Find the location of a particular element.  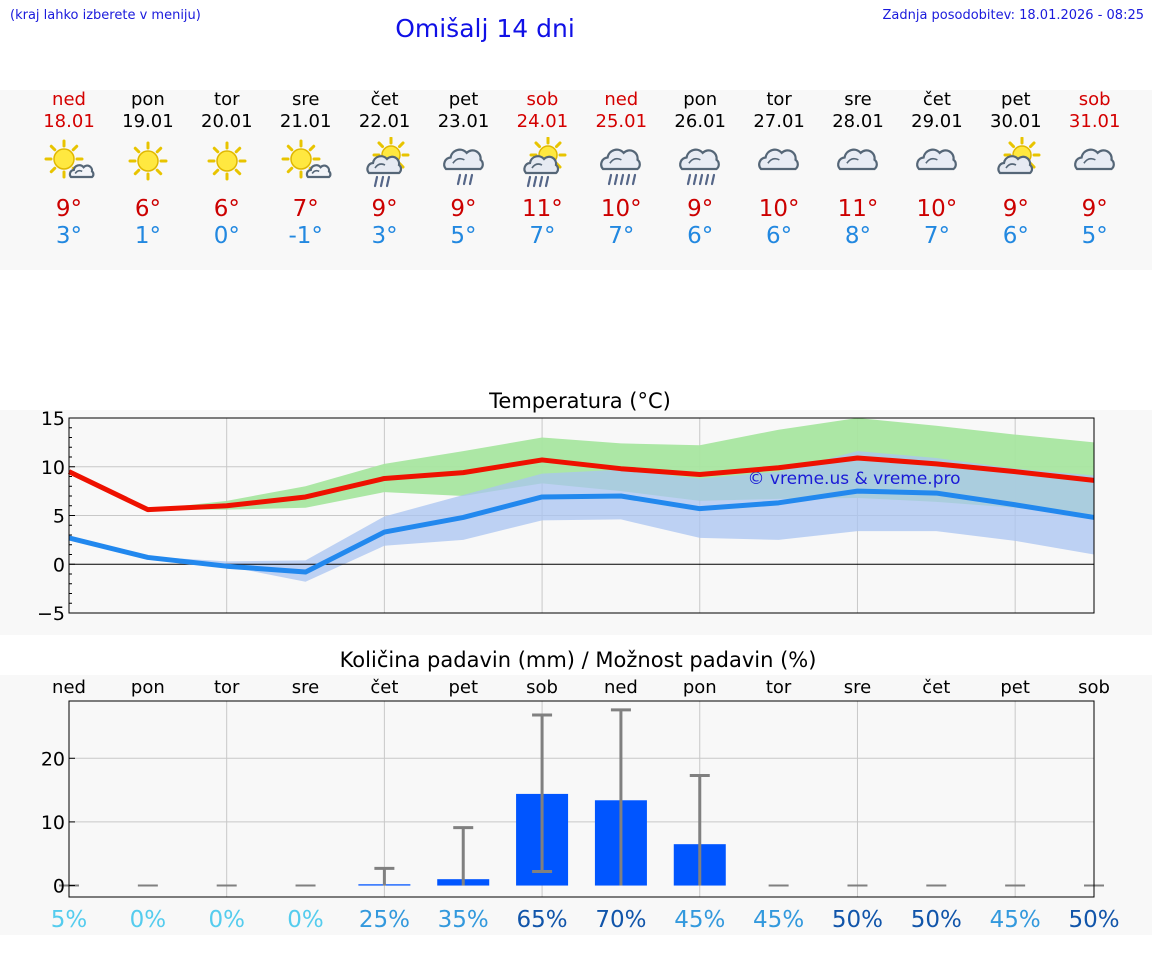

day-column: pon 26.01 9° 6° is located at coordinates (700, 170).